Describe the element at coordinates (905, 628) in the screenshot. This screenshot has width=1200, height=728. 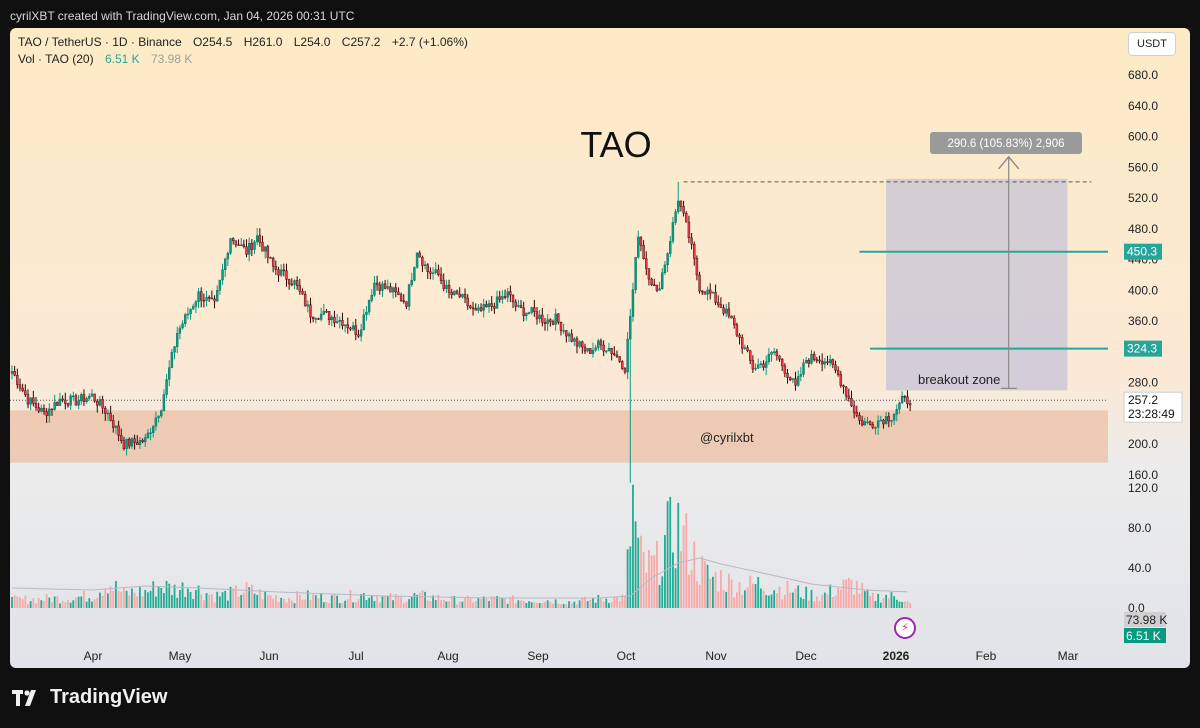
I see `lightning-icon: ⚡` at that location.